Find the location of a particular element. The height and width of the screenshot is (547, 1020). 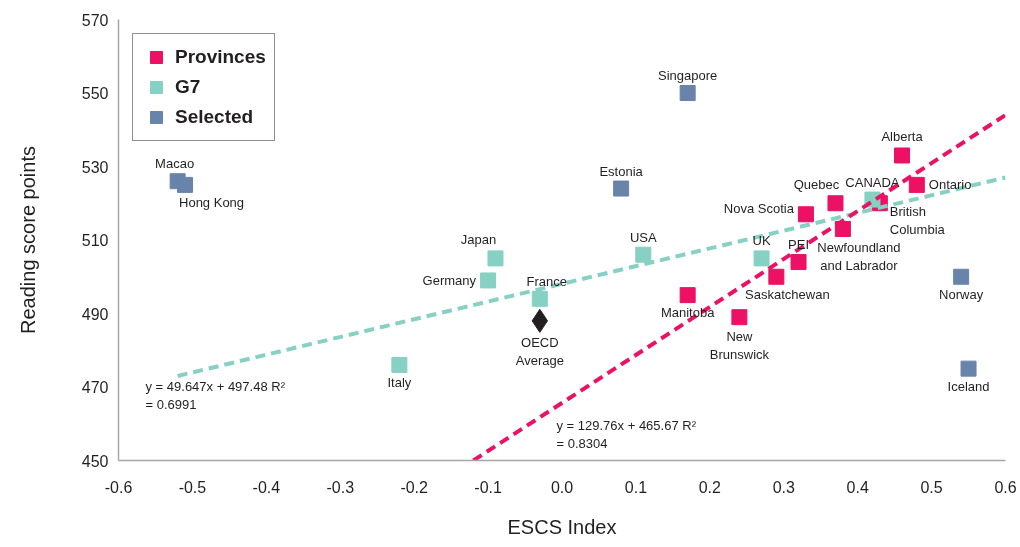

annotation: y = 49.647x + 497.48 R² = 0.6991 is located at coordinates (215, 395).